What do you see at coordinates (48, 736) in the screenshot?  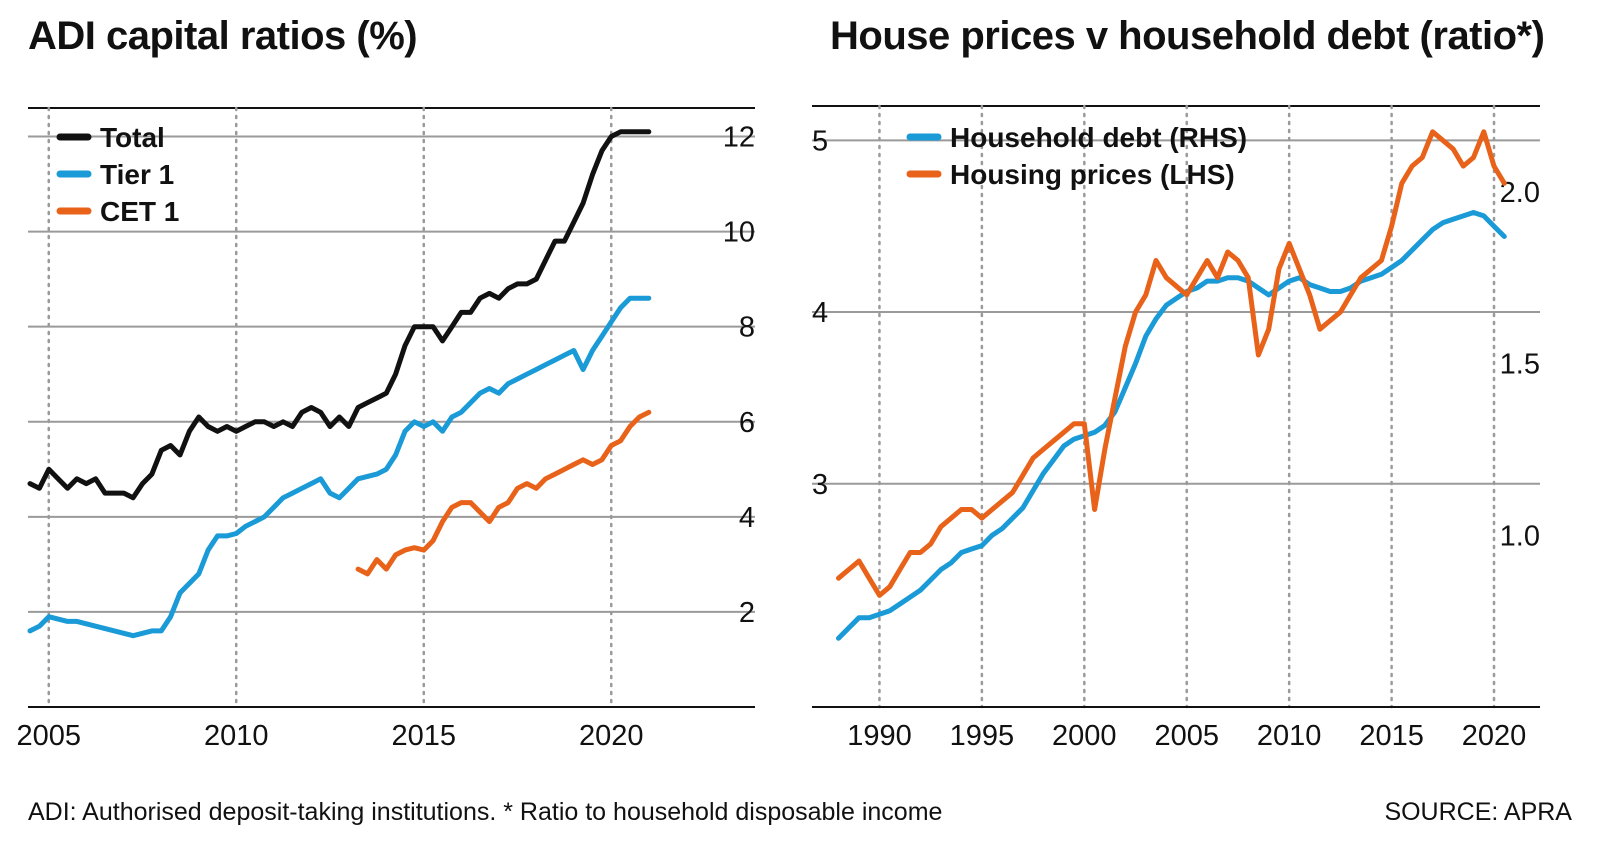 I see `left-x-tick-label: 2005` at bounding box center [48, 736].